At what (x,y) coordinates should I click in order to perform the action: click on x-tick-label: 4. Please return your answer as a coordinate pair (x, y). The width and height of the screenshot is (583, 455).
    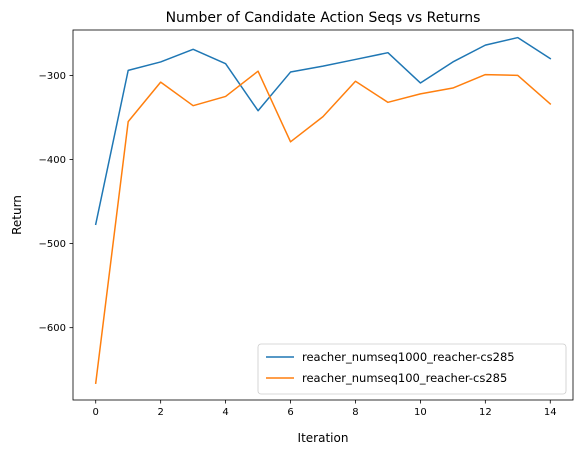
    Looking at the image, I should click on (225, 412).